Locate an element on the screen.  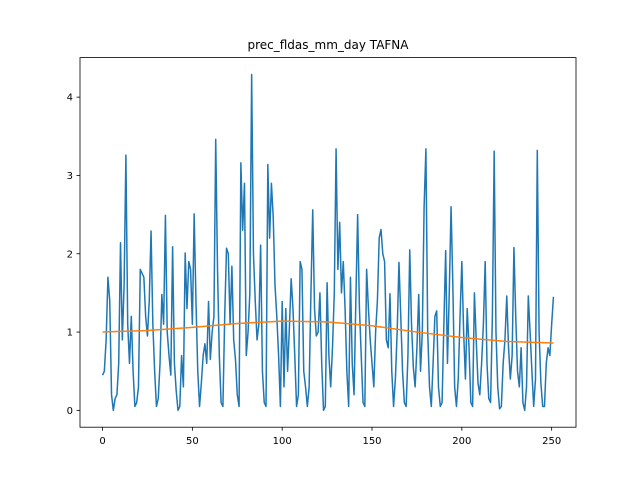
y-tick-label: 4 is located at coordinates (70, 98).